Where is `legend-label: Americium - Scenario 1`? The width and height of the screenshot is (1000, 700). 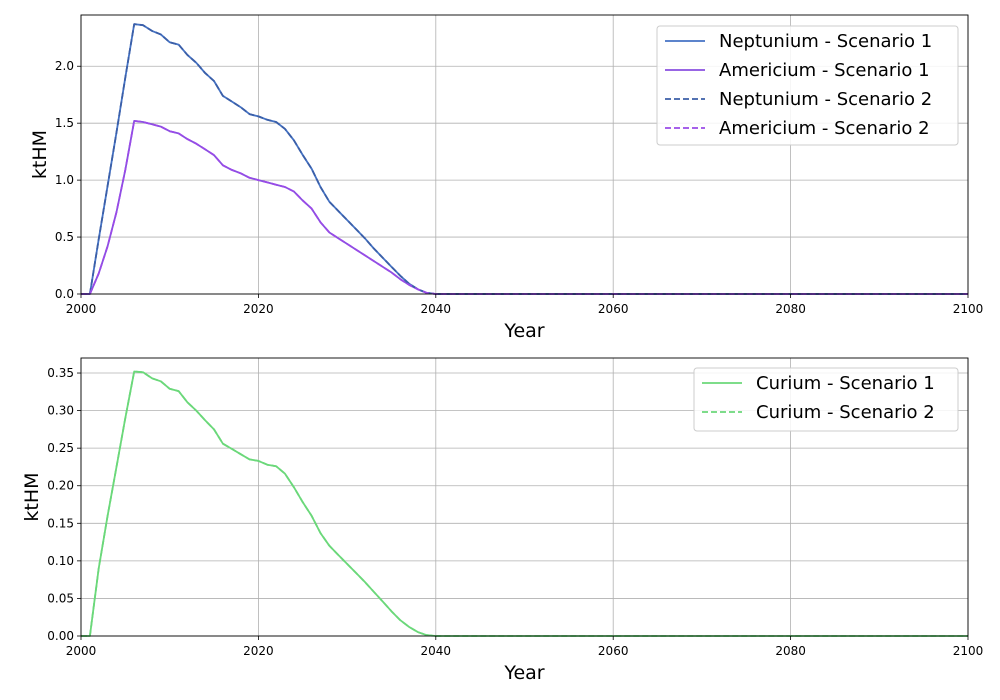 legend-label: Americium - Scenario 1 is located at coordinates (824, 70).